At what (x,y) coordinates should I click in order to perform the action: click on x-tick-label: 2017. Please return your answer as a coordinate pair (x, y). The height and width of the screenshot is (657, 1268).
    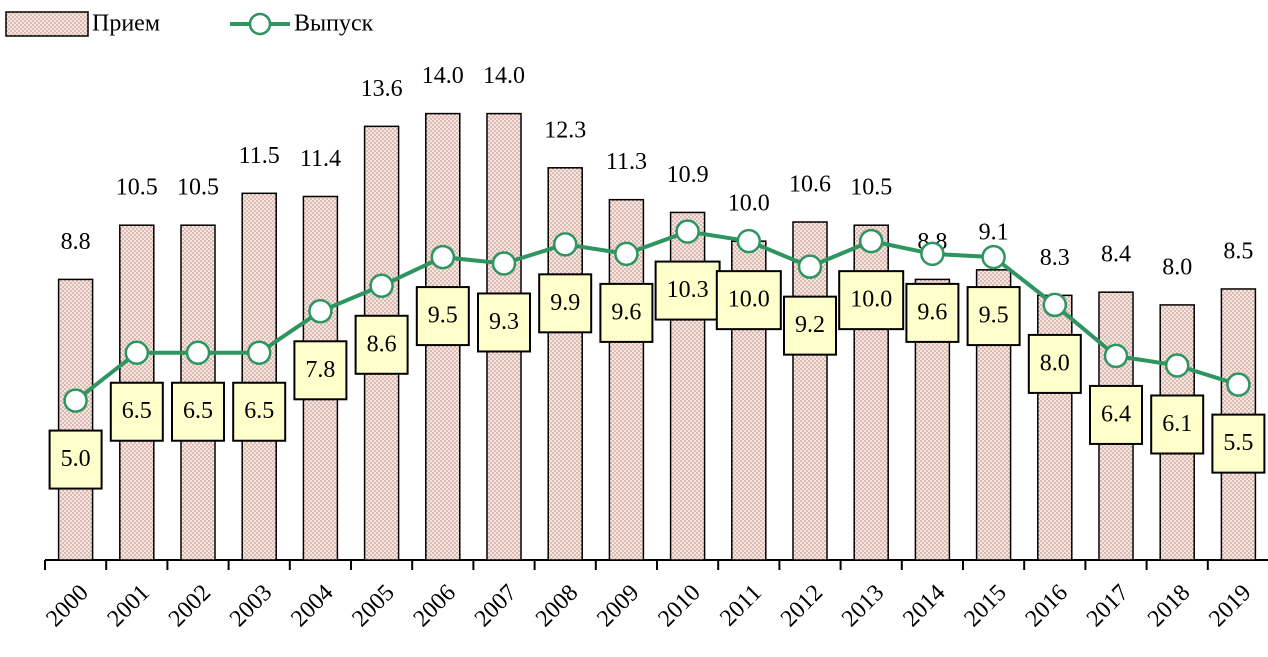
    Looking at the image, I should click on (1108, 606).